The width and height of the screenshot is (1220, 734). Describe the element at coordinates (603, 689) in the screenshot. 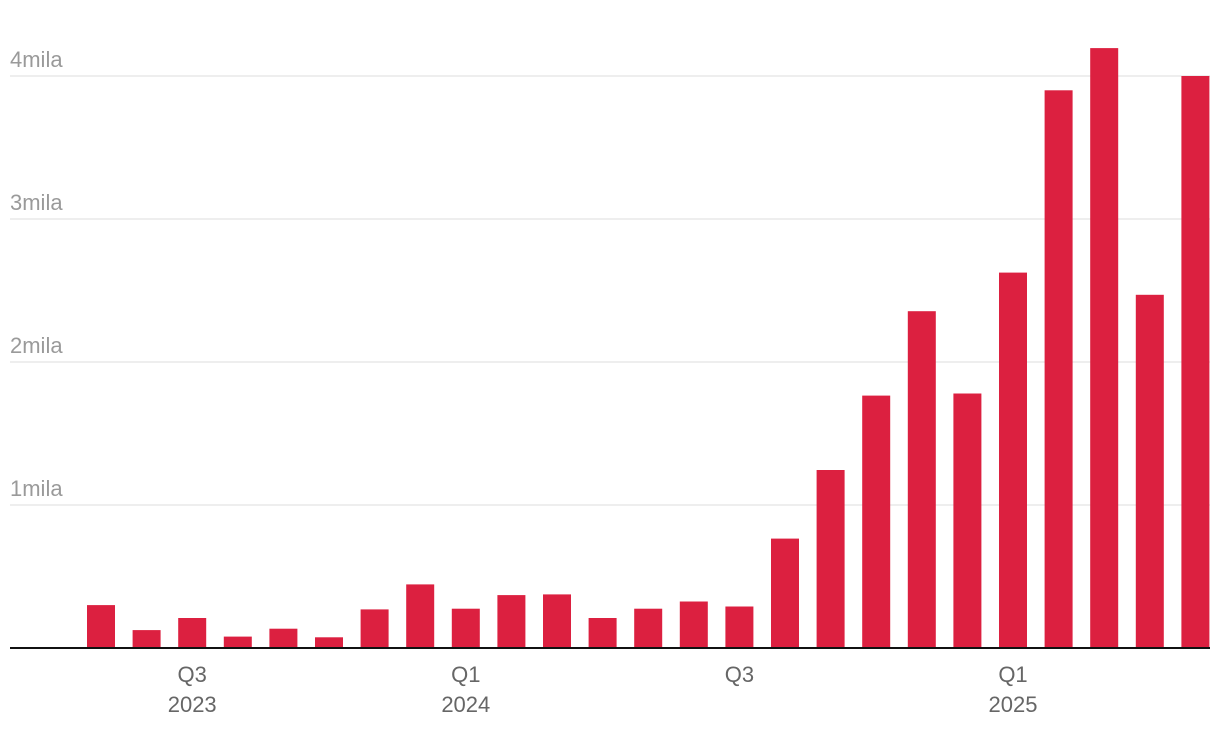

I see `x-axis-ticks: Q3 2023 Q1 2024 Q3 Q1 2025` at that location.